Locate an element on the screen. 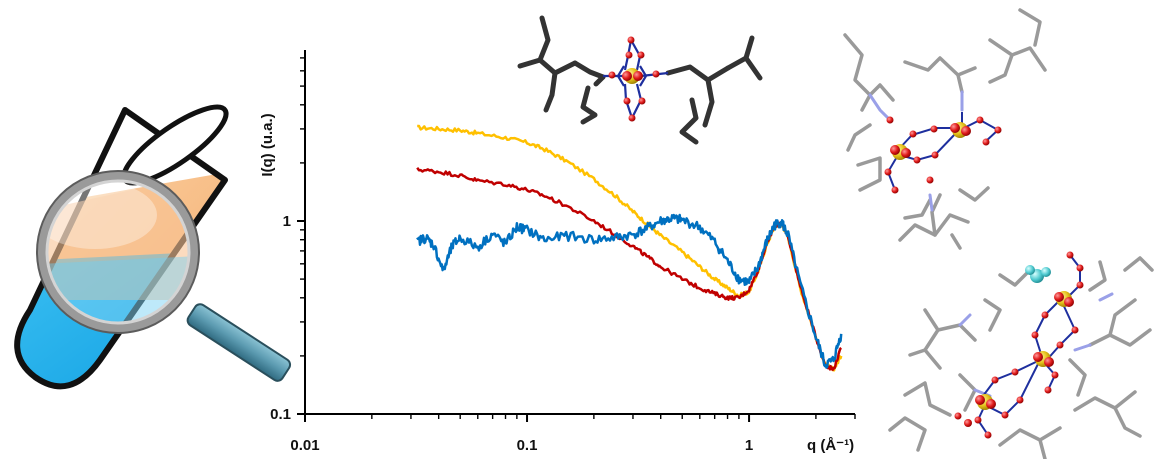  y-axis-title: I(q) (u.a.) is located at coordinates (267, 144).